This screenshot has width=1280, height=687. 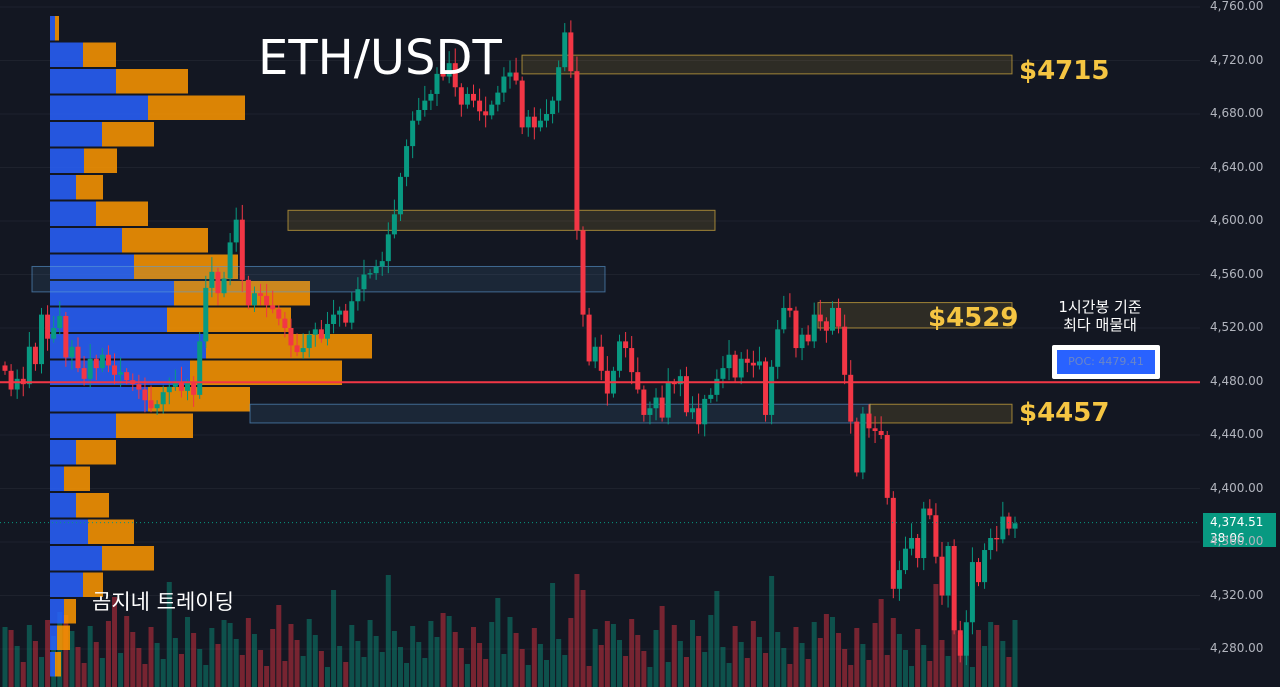 I want to click on price-zone, so click(x=501, y=220).